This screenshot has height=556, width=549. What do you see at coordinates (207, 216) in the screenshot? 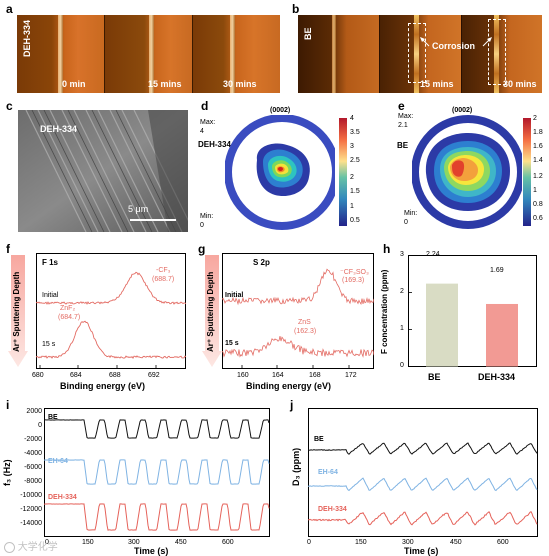
I see `panel-d-min-label: Min:` at bounding box center [207, 216].